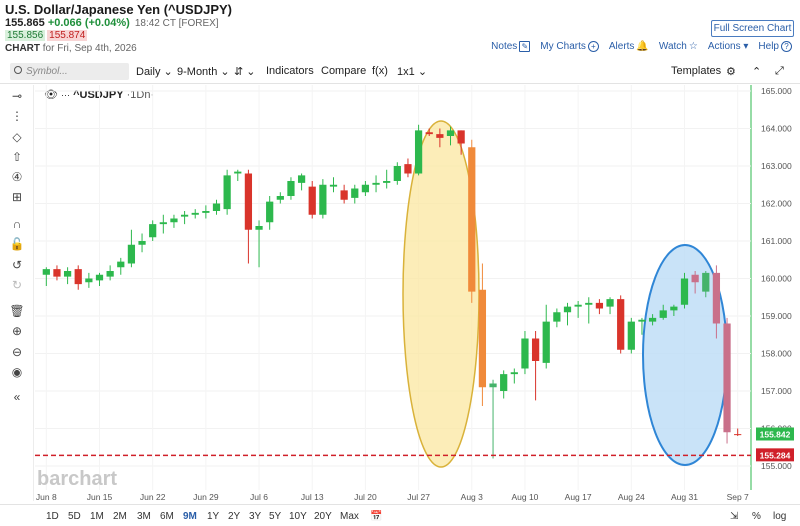 The image size is (800, 526). Describe the element at coordinates (167, 516) in the screenshot. I see `range-button-6m: 6M` at that location.